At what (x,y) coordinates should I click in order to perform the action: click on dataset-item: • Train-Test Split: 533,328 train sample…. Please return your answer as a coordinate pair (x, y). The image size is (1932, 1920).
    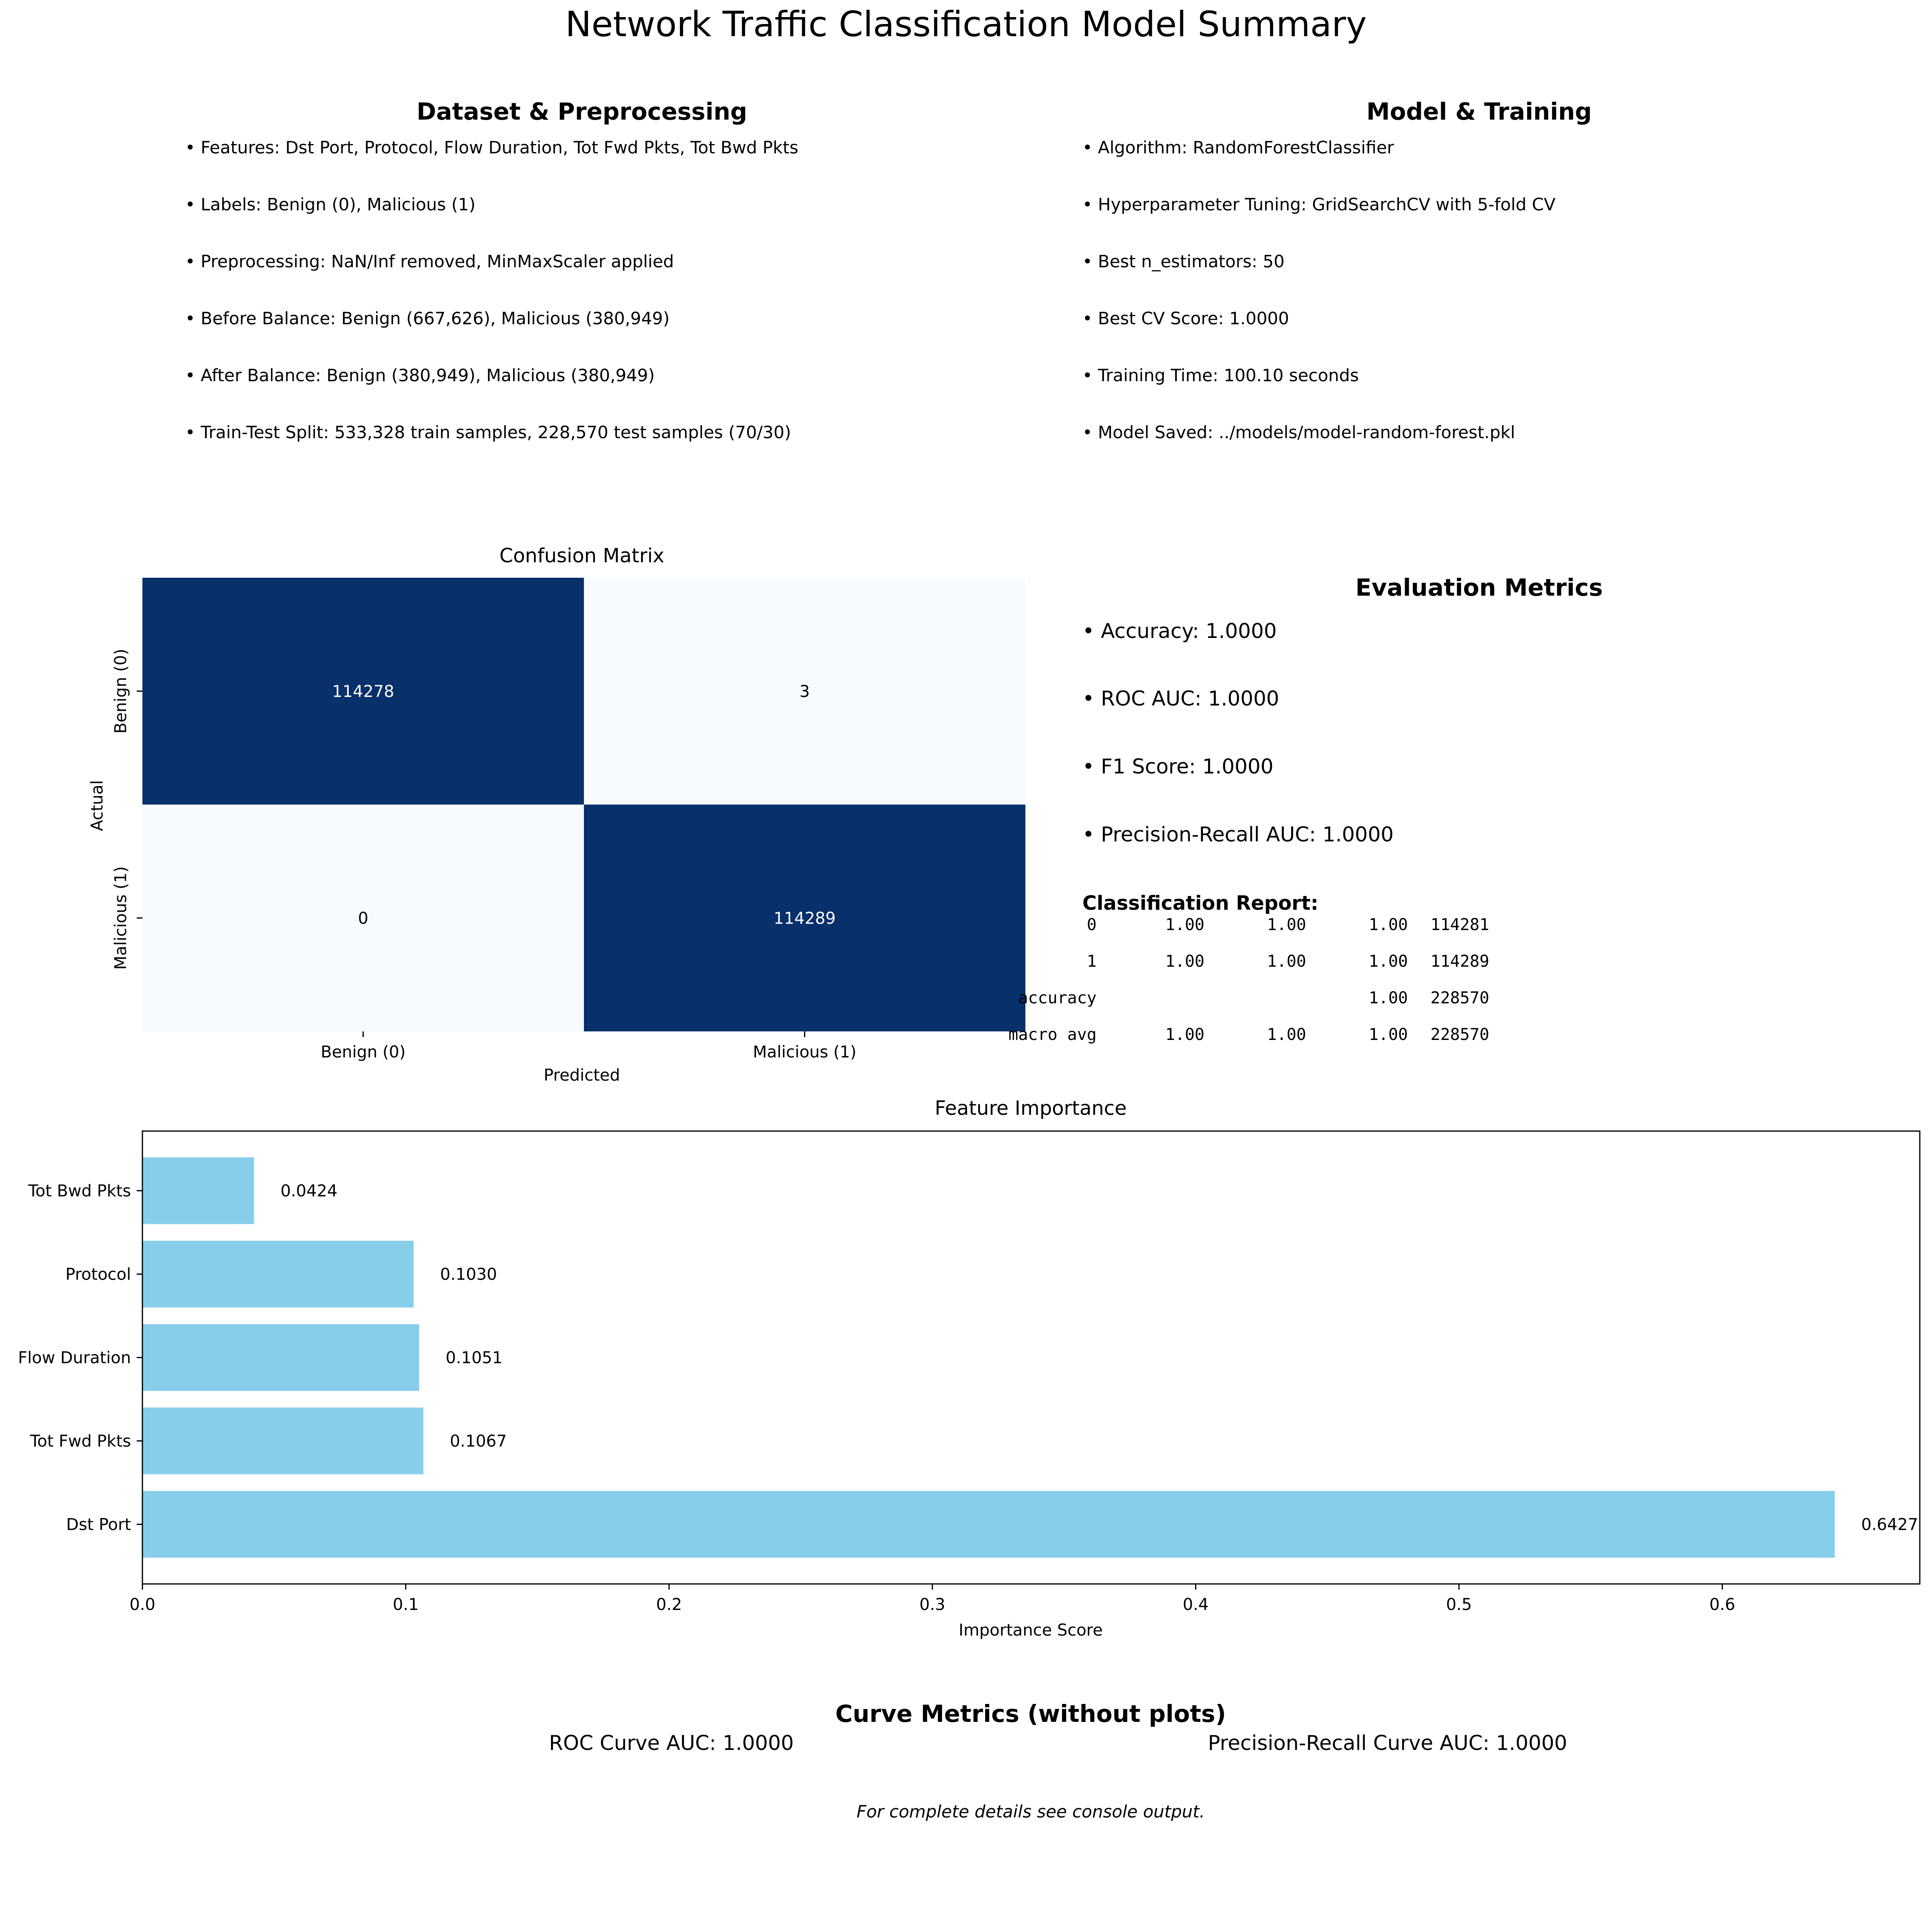
    Looking at the image, I should click on (488, 432).